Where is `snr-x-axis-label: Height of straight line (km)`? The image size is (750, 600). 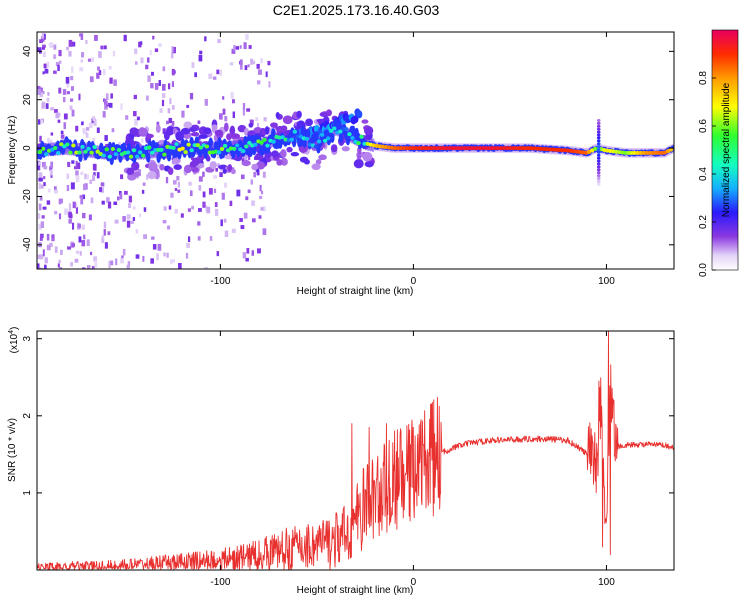 snr-x-axis-label: Height of straight line (km) is located at coordinates (355, 590).